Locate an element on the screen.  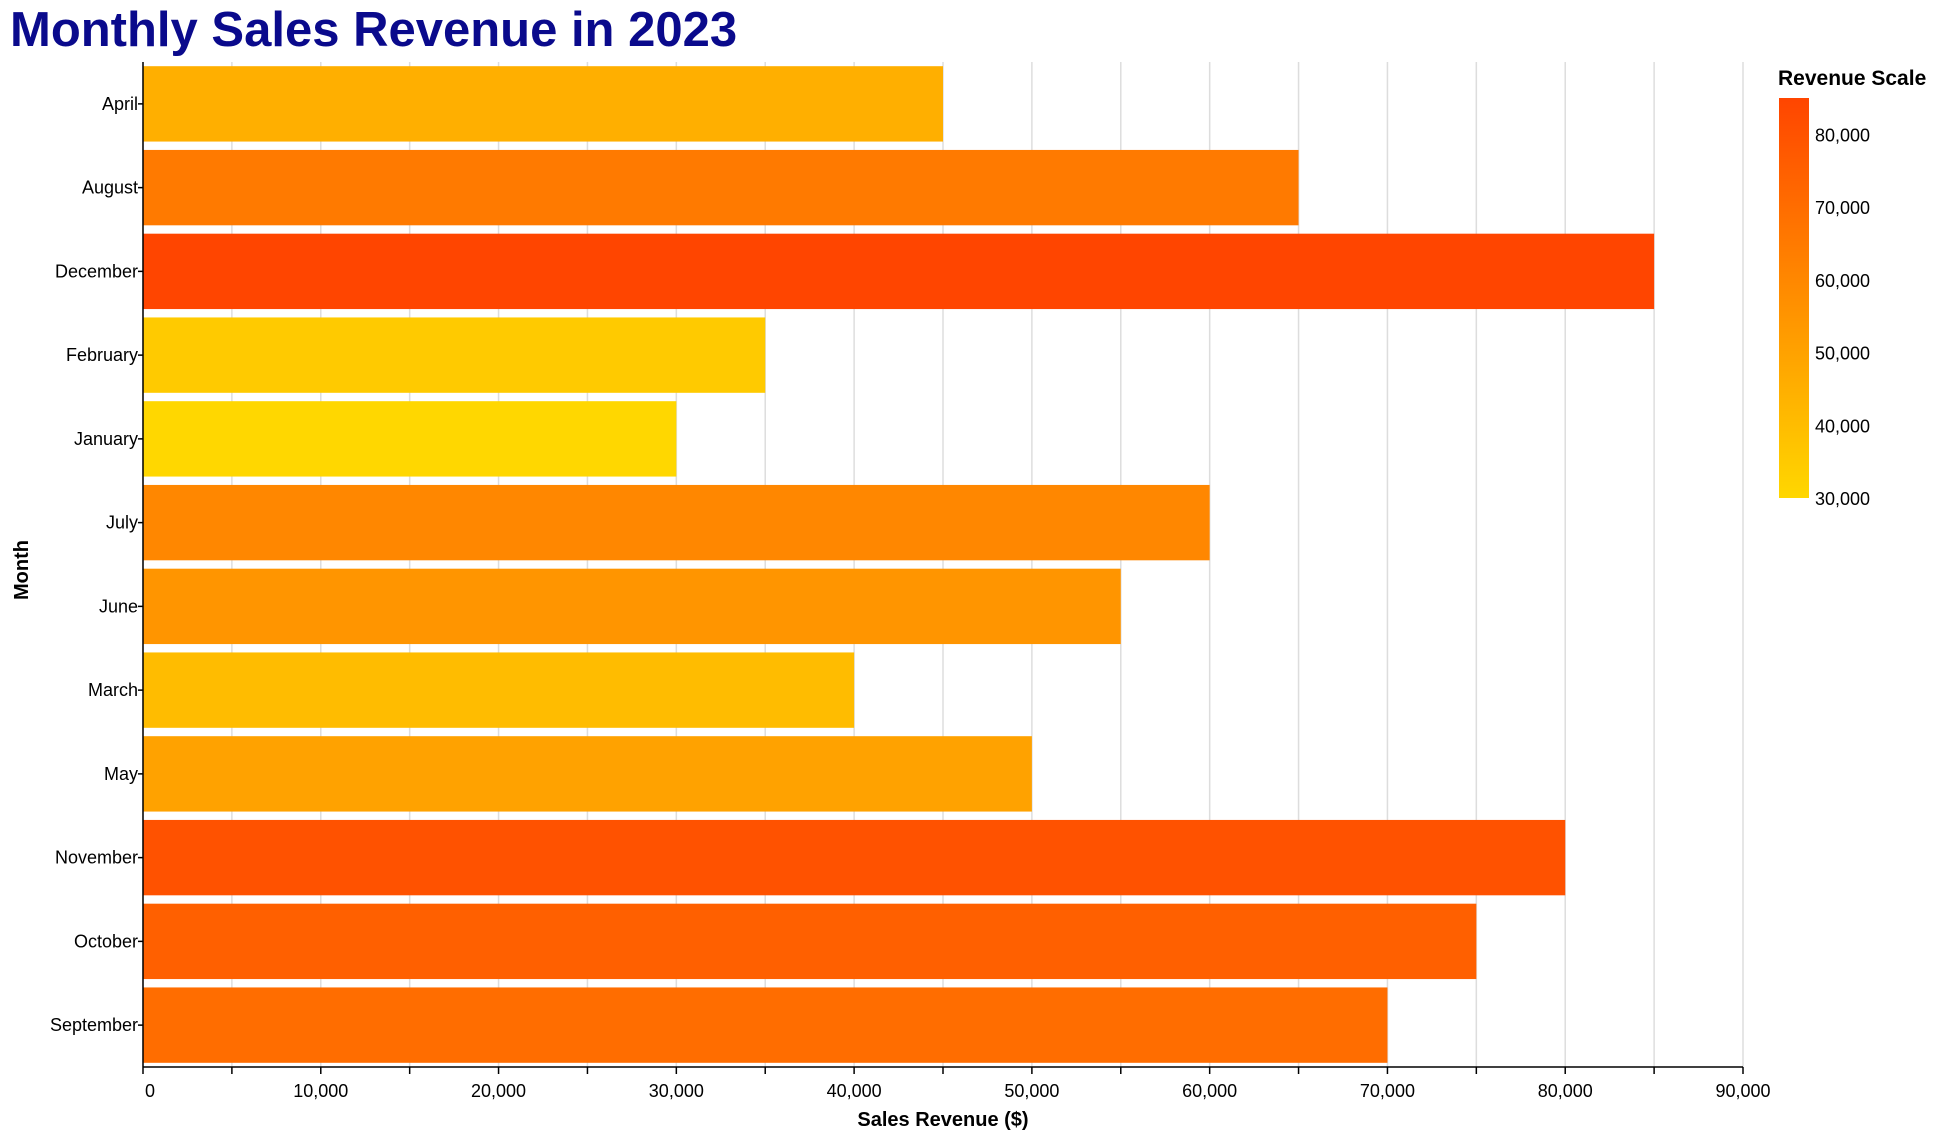
bar-january is located at coordinates (410, 439).